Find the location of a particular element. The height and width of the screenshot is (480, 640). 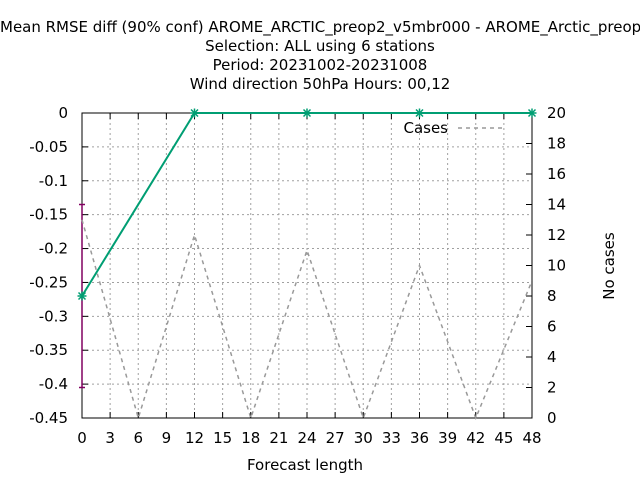

y-right-tick-label: 10 is located at coordinates (556, 266).